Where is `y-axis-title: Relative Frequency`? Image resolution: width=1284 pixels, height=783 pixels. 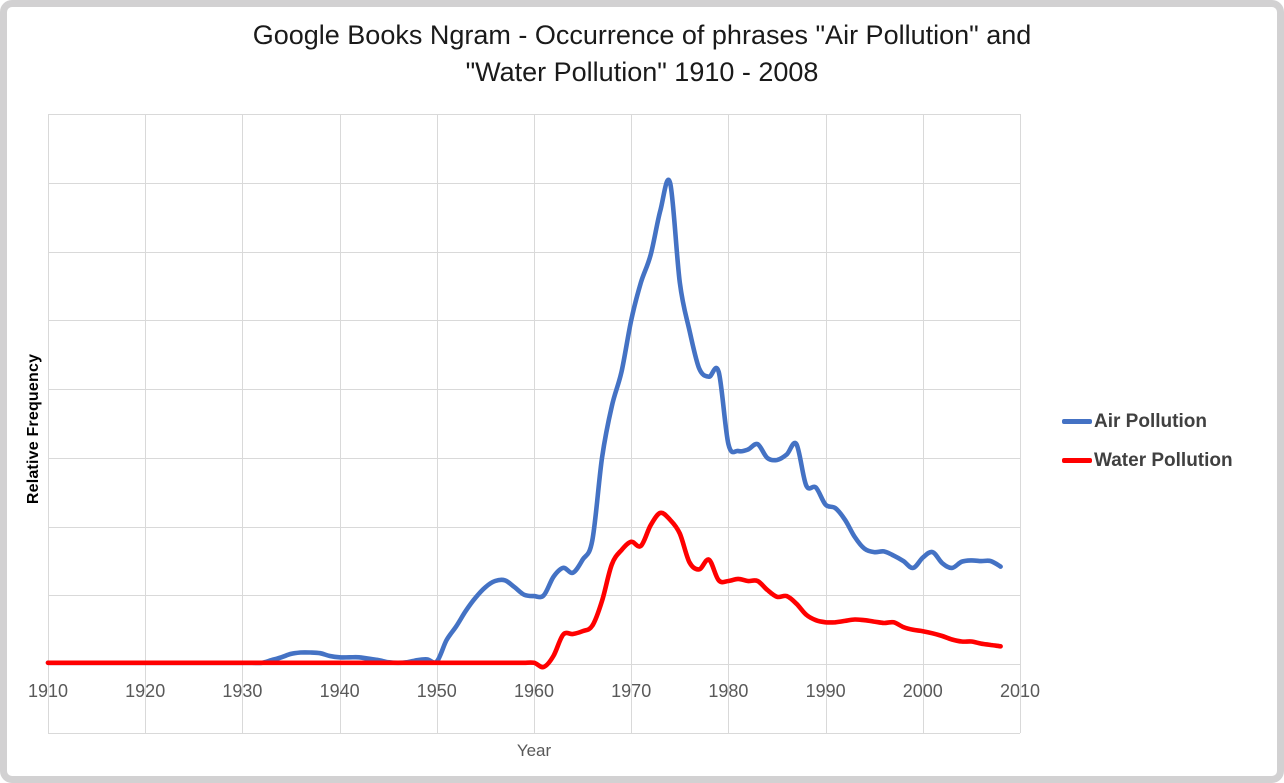
y-axis-title: Relative Frequency is located at coordinates (33, 429).